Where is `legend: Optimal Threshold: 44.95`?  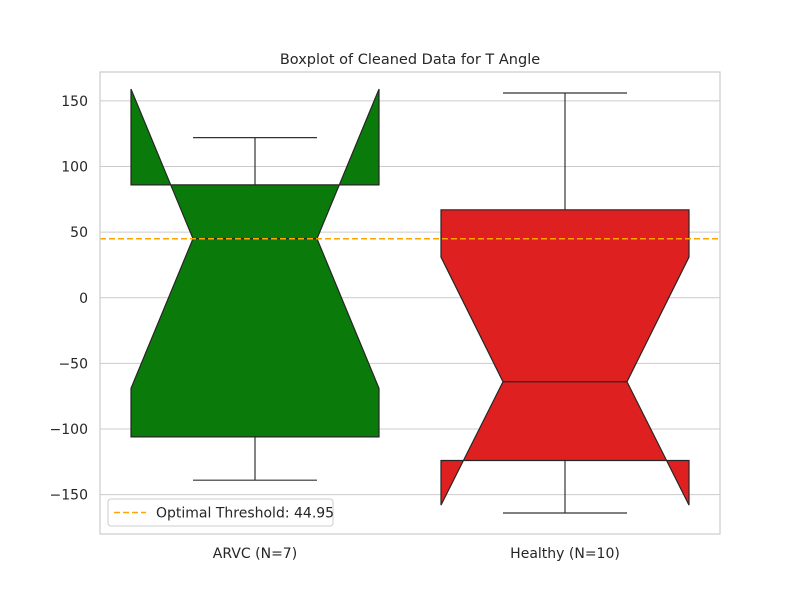
legend: Optimal Threshold: 44.95 is located at coordinates (220, 512).